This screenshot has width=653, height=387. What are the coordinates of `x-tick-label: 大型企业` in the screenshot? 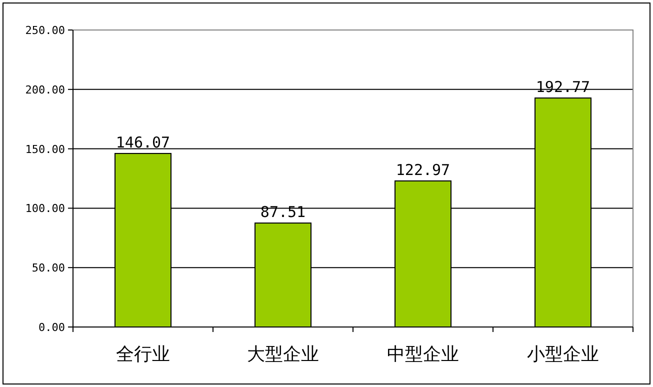 It's located at (283, 354).